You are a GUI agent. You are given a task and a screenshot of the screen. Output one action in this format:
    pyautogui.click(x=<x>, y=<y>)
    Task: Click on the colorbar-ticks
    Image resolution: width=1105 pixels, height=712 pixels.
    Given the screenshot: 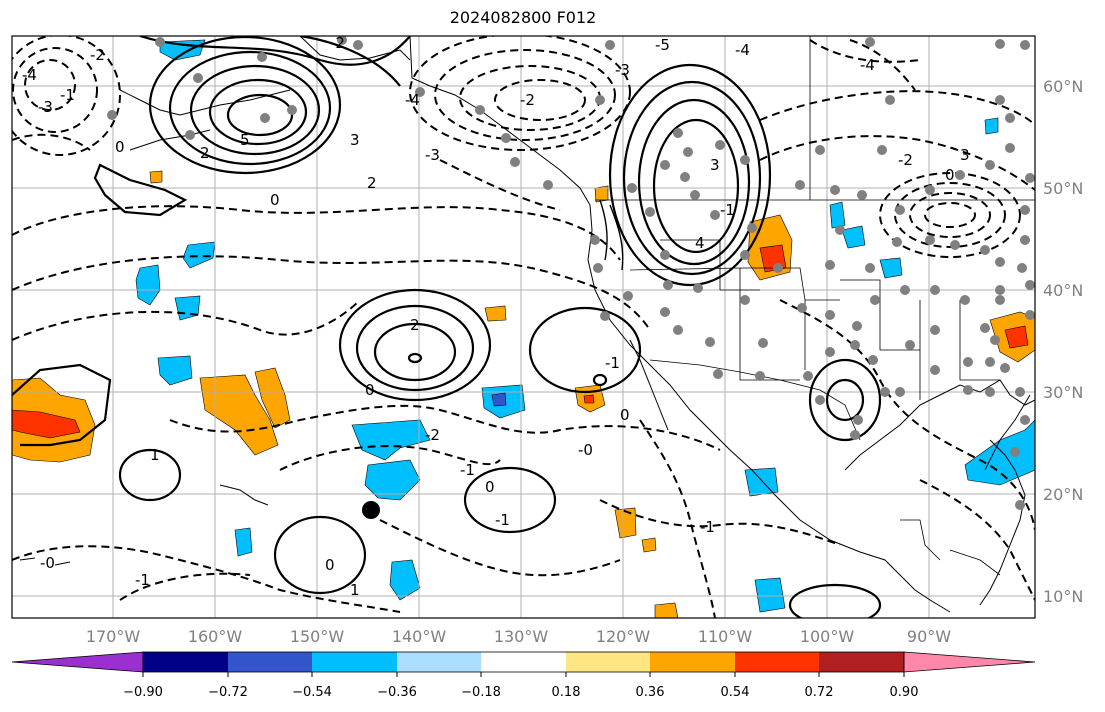 What is the action you would take?
    pyautogui.click(x=523, y=674)
    